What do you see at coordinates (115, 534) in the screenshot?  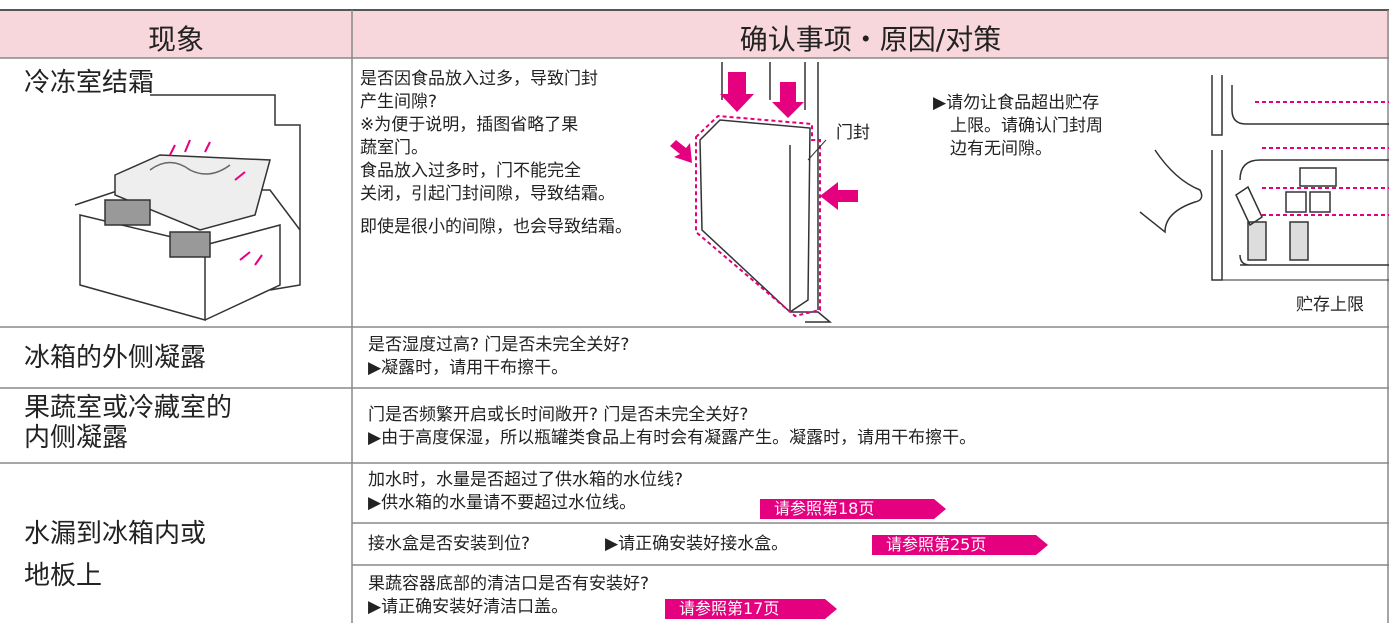 I see `text-line: 水漏到冰箱内或` at bounding box center [115, 534].